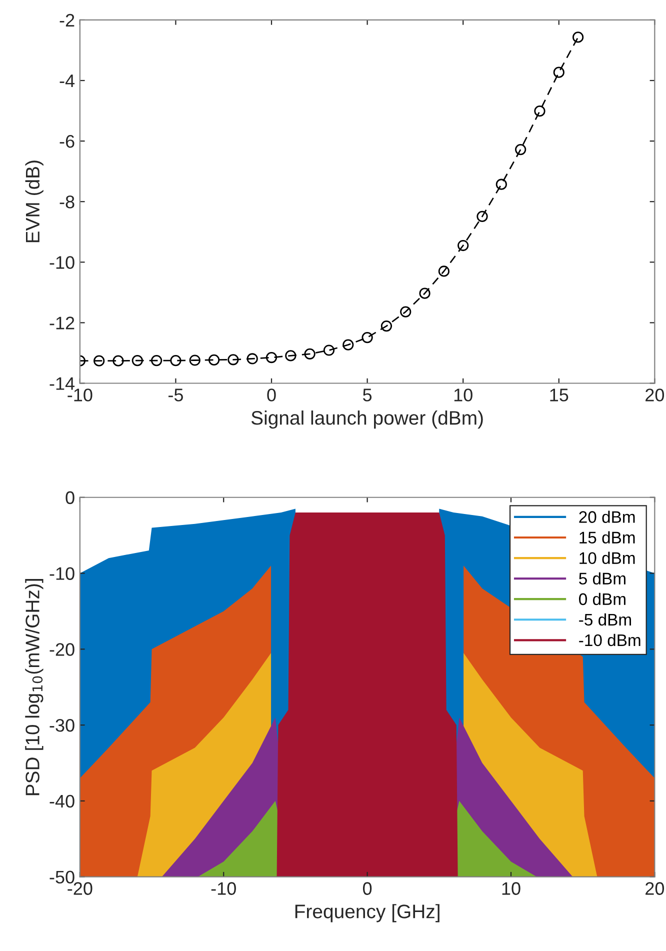 This screenshot has width=666, height=951. What do you see at coordinates (67, 141) in the screenshot?
I see `y-tick-label: -6` at bounding box center [67, 141].